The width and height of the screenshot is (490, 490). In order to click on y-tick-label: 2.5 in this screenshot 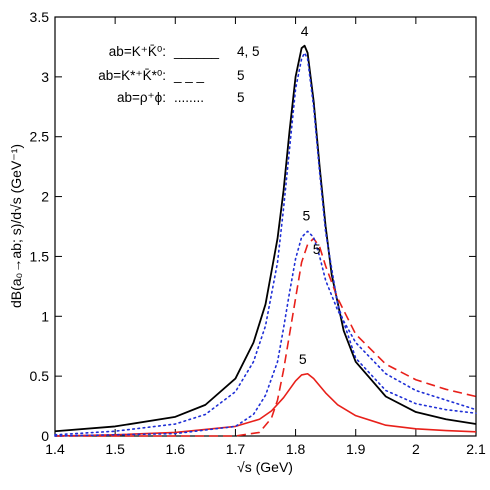, I will do `click(40, 137)`.